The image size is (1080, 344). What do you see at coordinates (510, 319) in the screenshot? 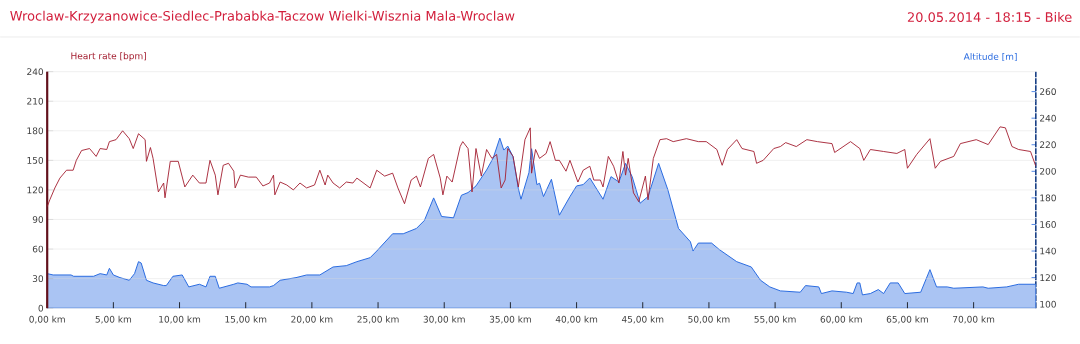
I see `x-tick-label: 35,00 km` at bounding box center [510, 319].